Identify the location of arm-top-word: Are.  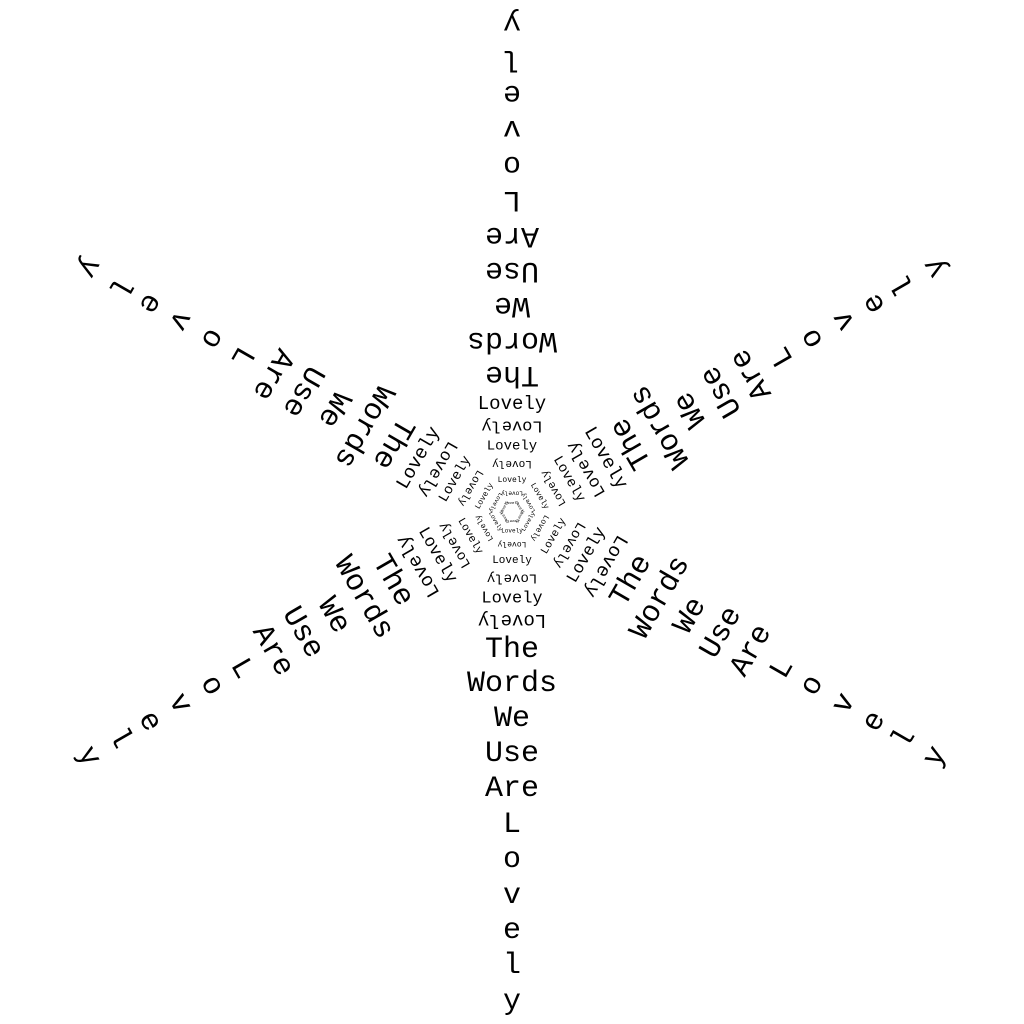
(512, 235).